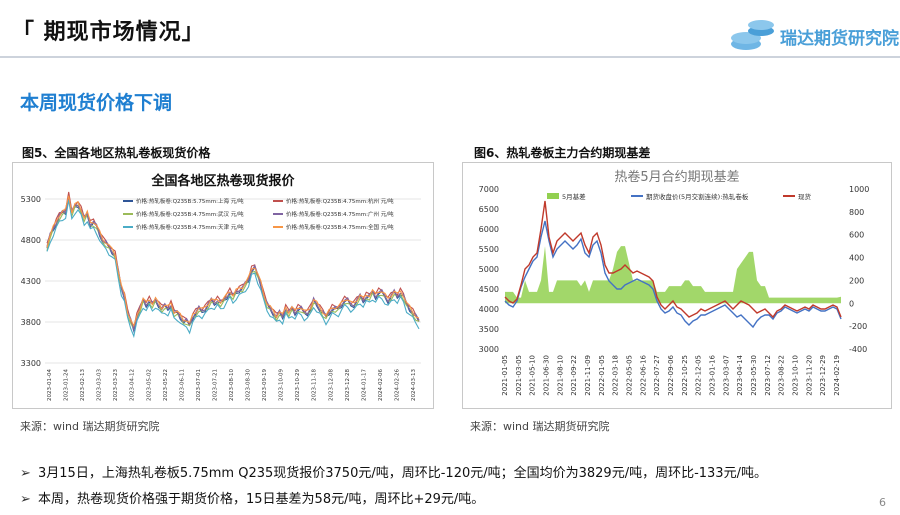 The height and width of the screenshot is (515, 900). What do you see at coordinates (726, 375) in the screenshot?
I see `x-tick-label: 2023-03-07` at bounding box center [726, 375].